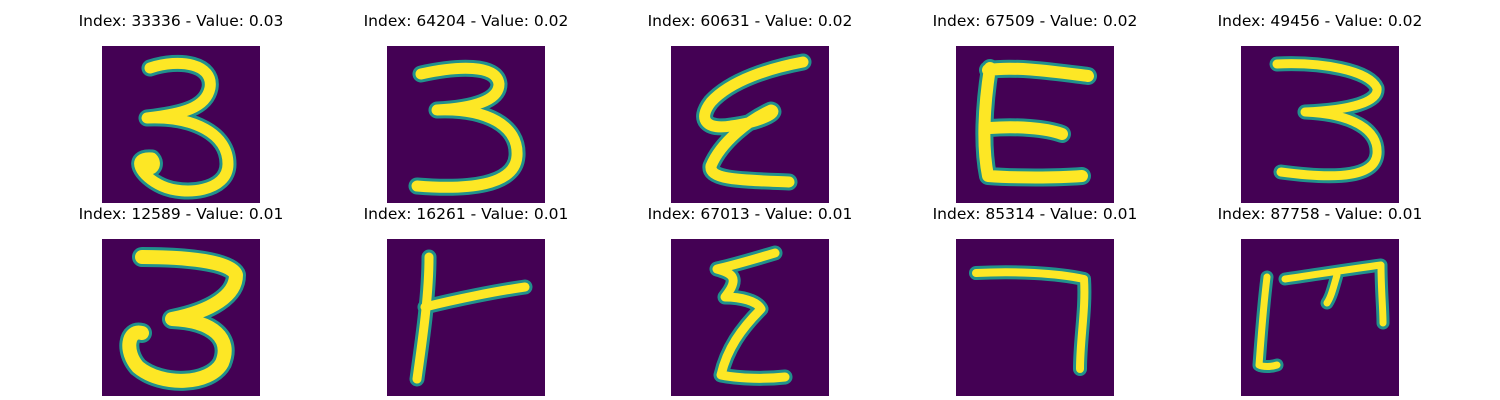 This screenshot has width=1500, height=400. I want to click on panel-title: Index: 85314 - Value: 0.01, so click(1035, 214).